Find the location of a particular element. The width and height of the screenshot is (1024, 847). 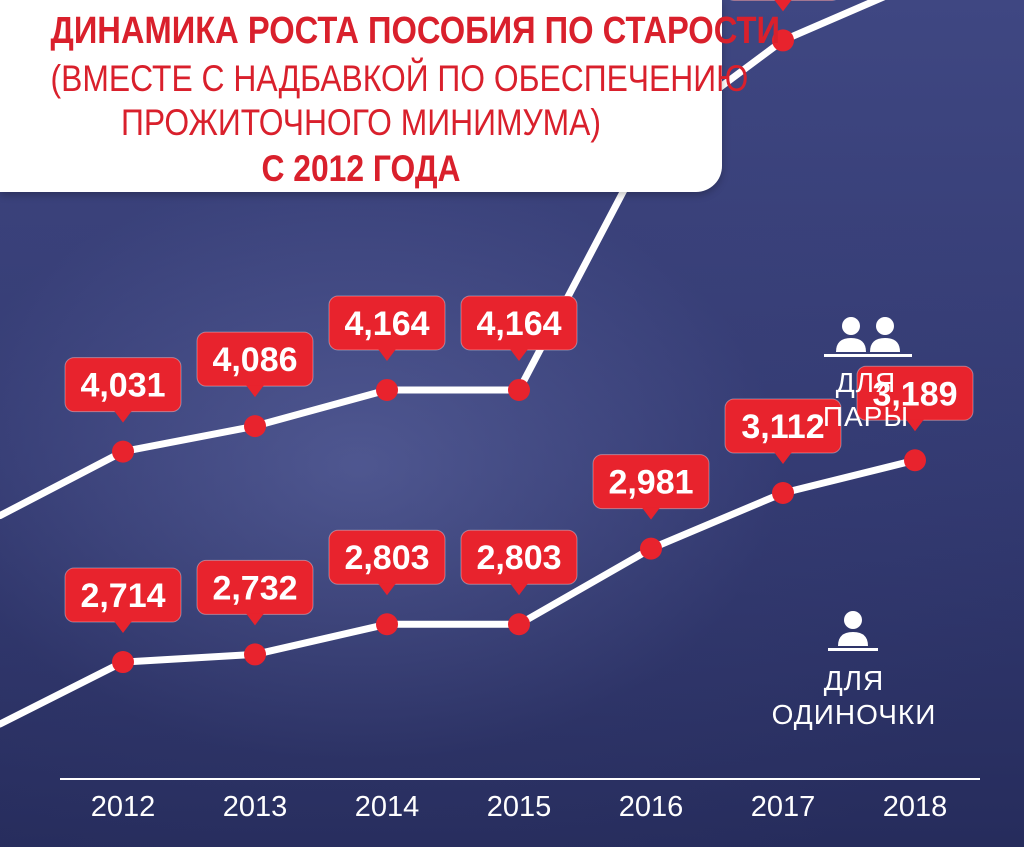

x-axis-ticks: 2012 2013 2014 2015 2016 2017 2018 is located at coordinates (519, 807).